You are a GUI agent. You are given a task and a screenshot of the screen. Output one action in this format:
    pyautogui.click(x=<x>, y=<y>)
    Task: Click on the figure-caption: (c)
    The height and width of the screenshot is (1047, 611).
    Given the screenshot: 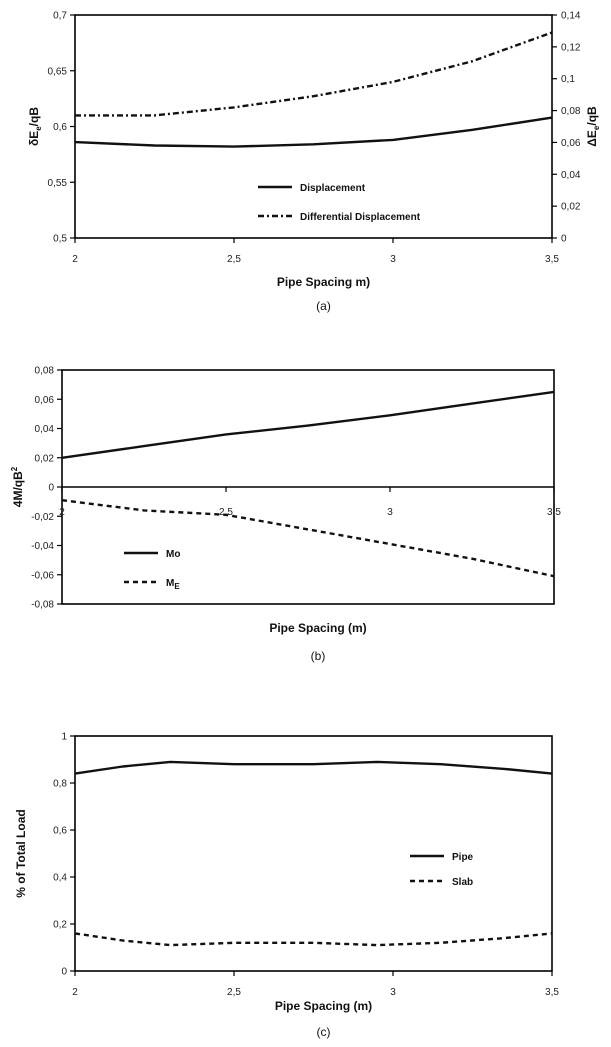 What is the action you would take?
    pyautogui.click(x=324, y=1032)
    